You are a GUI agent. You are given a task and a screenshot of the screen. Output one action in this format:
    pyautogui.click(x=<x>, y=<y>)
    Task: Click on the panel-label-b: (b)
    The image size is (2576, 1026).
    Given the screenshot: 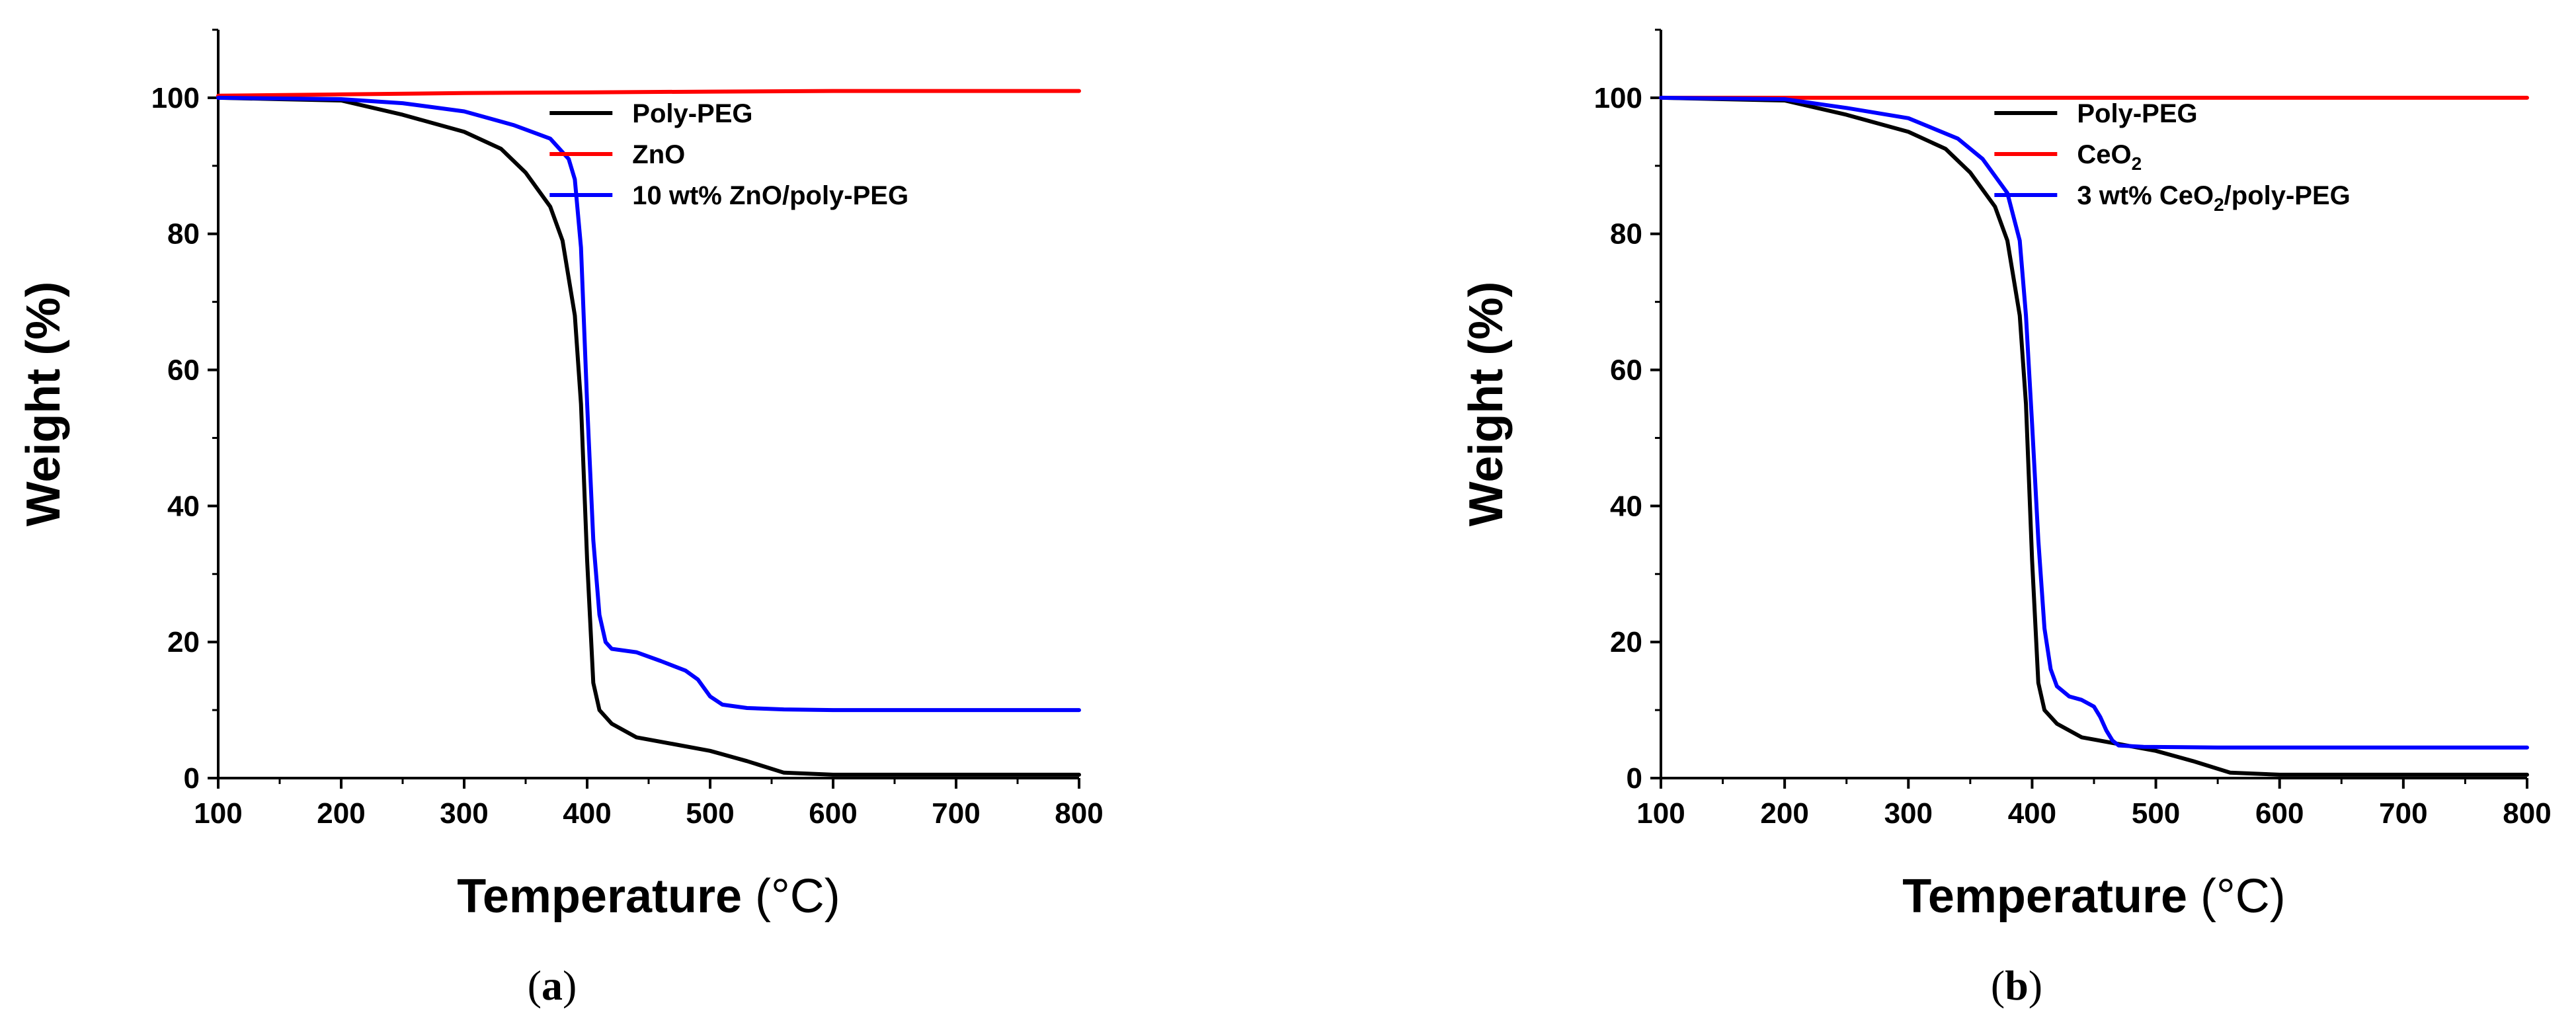 What is the action you would take?
    pyautogui.click(x=2017, y=985)
    